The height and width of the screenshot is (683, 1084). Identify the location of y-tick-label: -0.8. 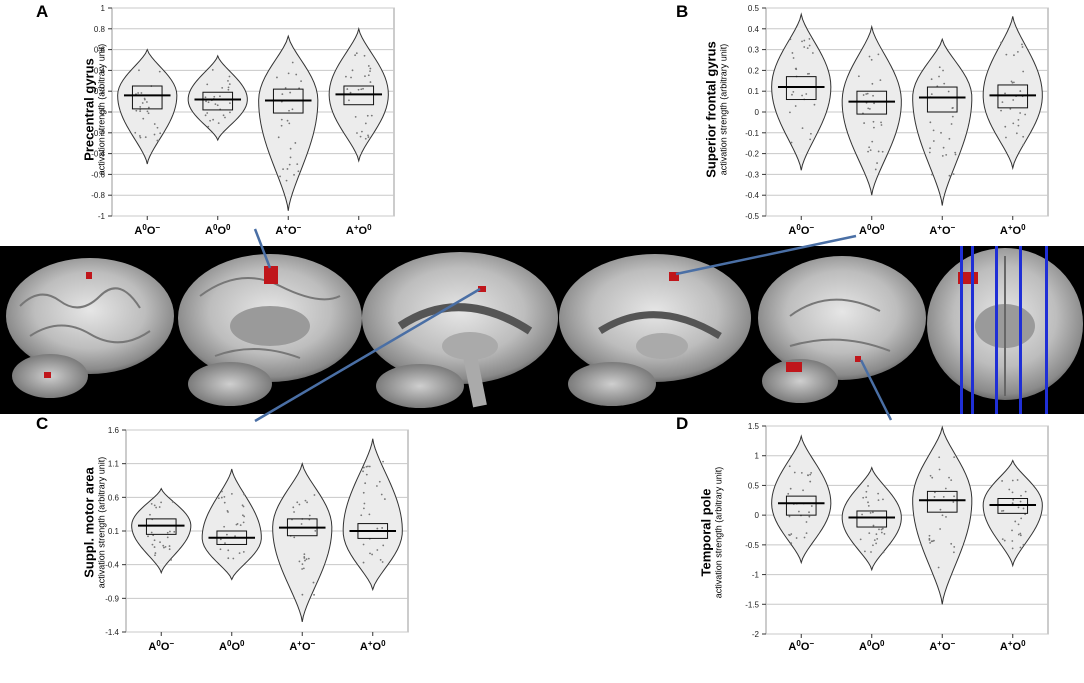
(98, 195).